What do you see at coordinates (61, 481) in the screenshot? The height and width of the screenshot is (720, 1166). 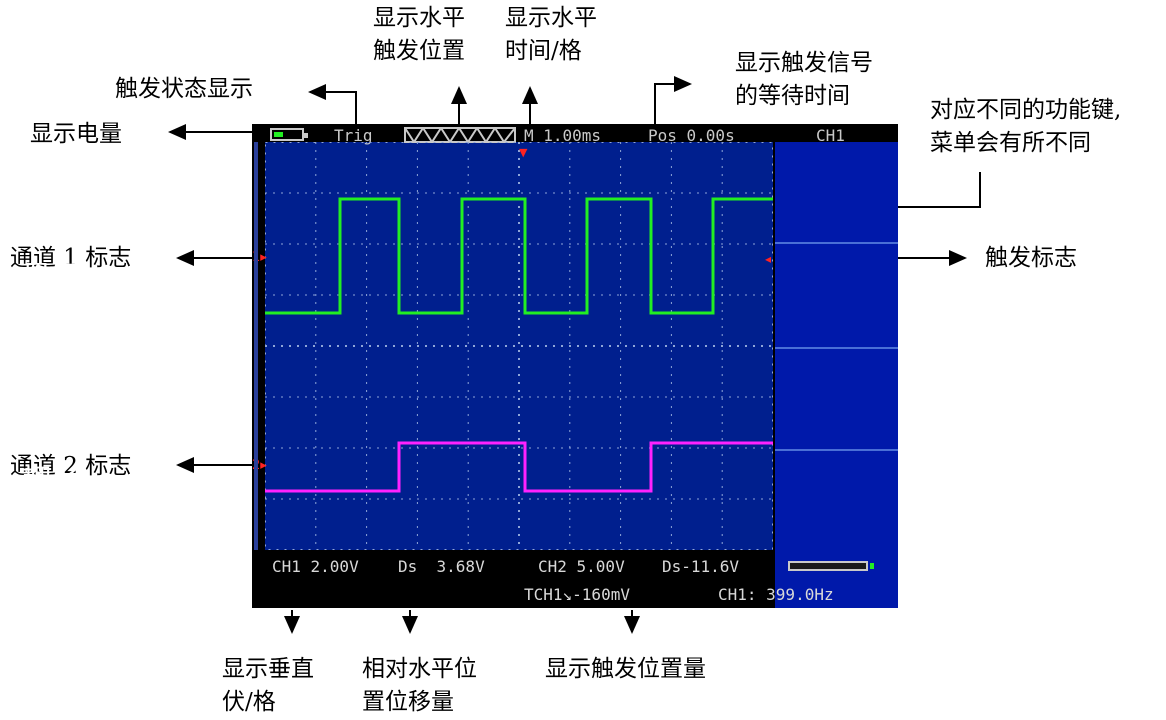 I see `menu-item-title: 耦合` at bounding box center [61, 481].